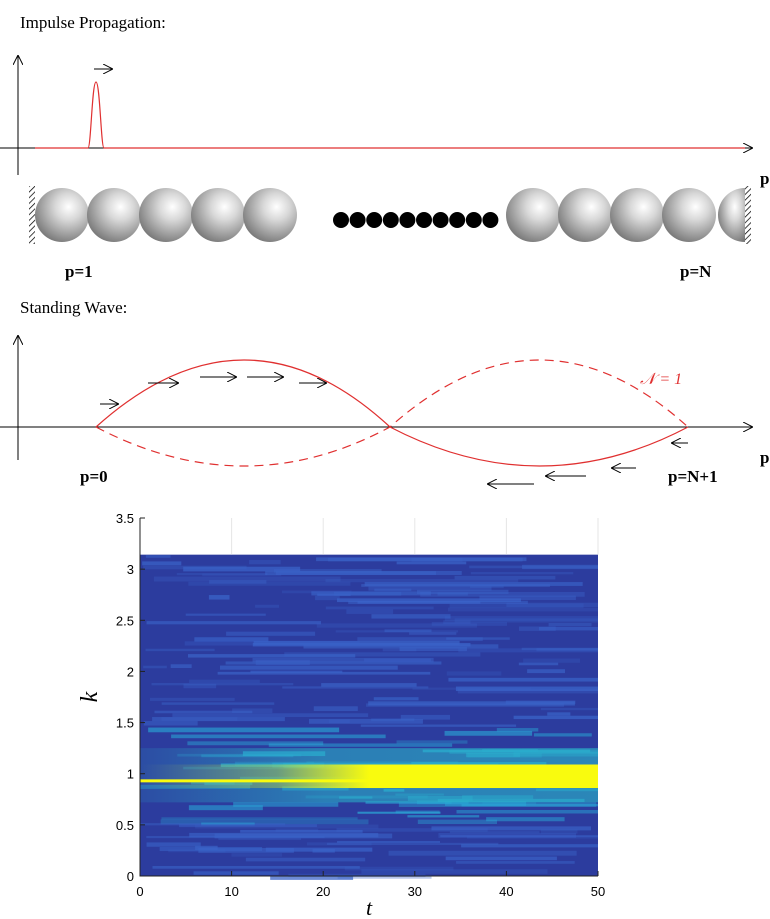  I want to click on y-tick-label: 0, so click(130, 876).